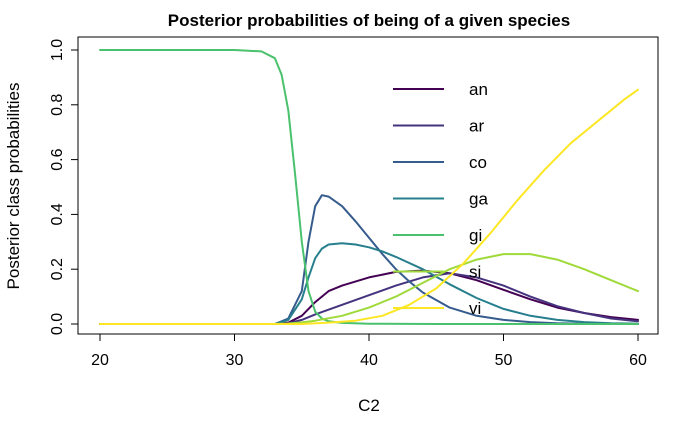 This screenshot has height=432, width=700. I want to click on legend-label-co: co, so click(478, 162).